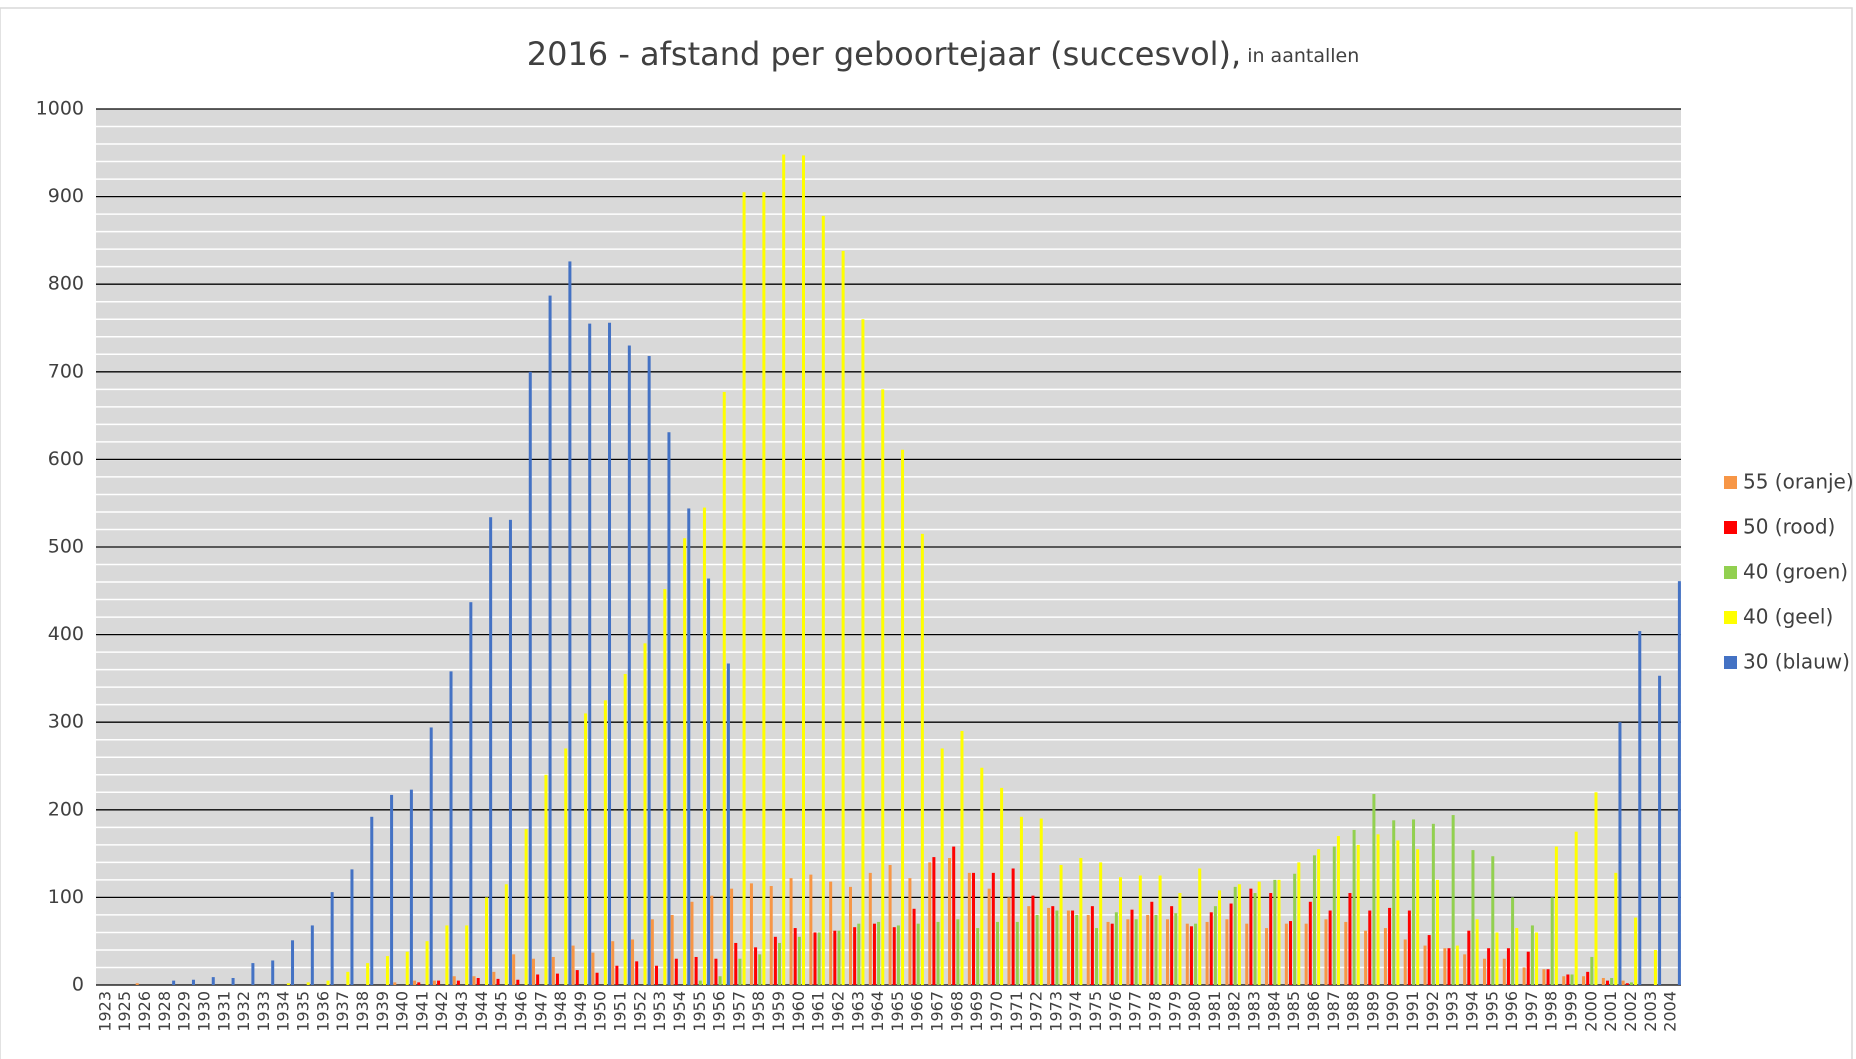  Describe the element at coordinates (203, 1011) in the screenshot. I see `x-tick-label: 1930` at that location.